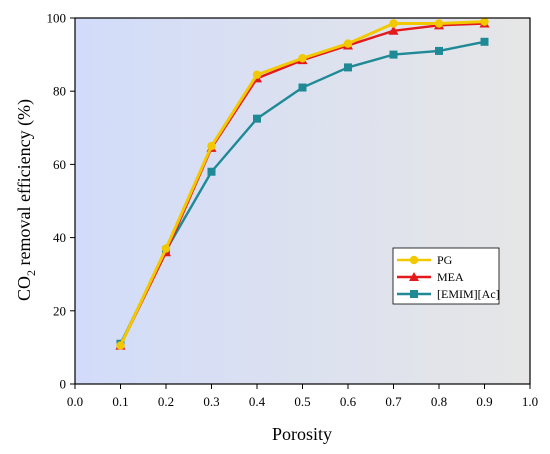 The image size is (550, 454). Describe the element at coordinates (302, 434) in the screenshot. I see `x-axis-title: Porosity` at that location.